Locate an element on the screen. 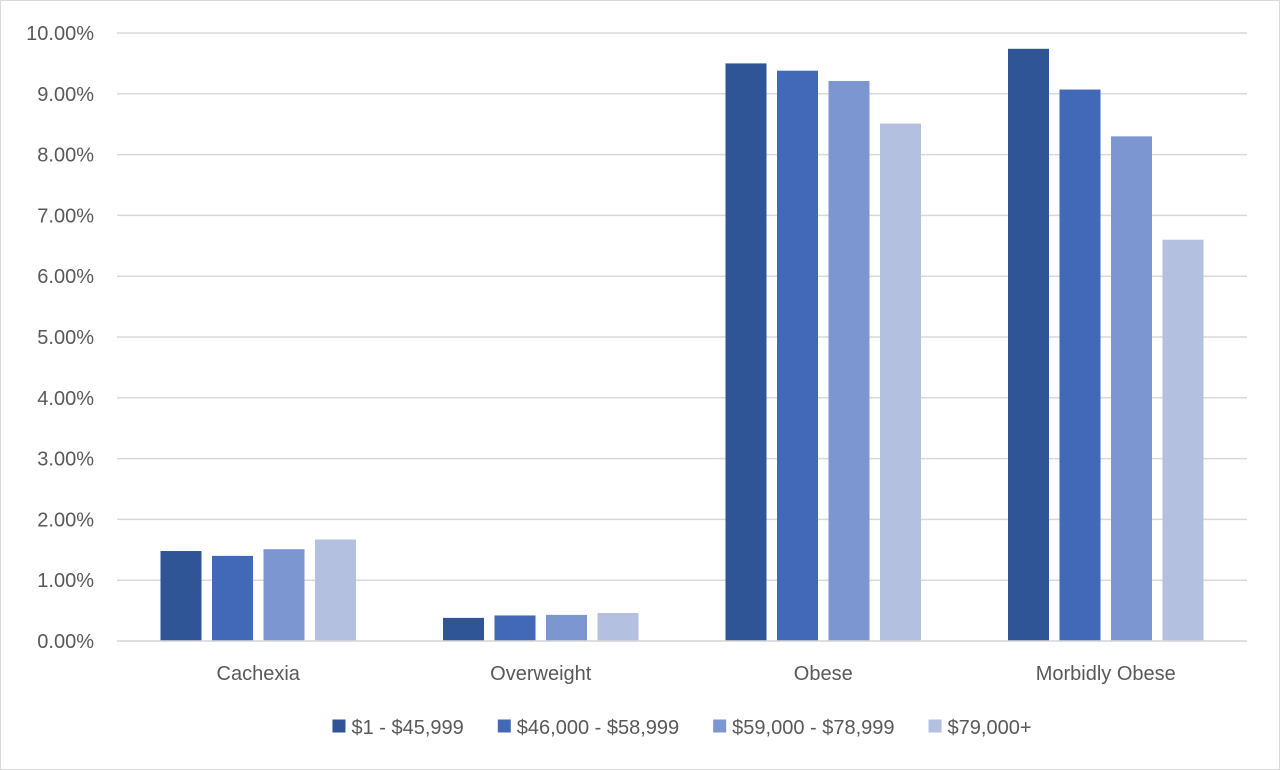 The height and width of the screenshot is (770, 1280). y-tick-label: 2.00% is located at coordinates (65, 520).